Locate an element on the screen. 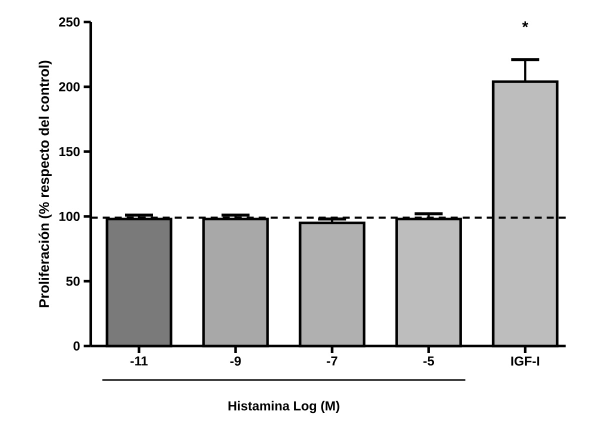 This screenshot has width=614, height=430. x-tick-label: -5 is located at coordinates (428, 361).